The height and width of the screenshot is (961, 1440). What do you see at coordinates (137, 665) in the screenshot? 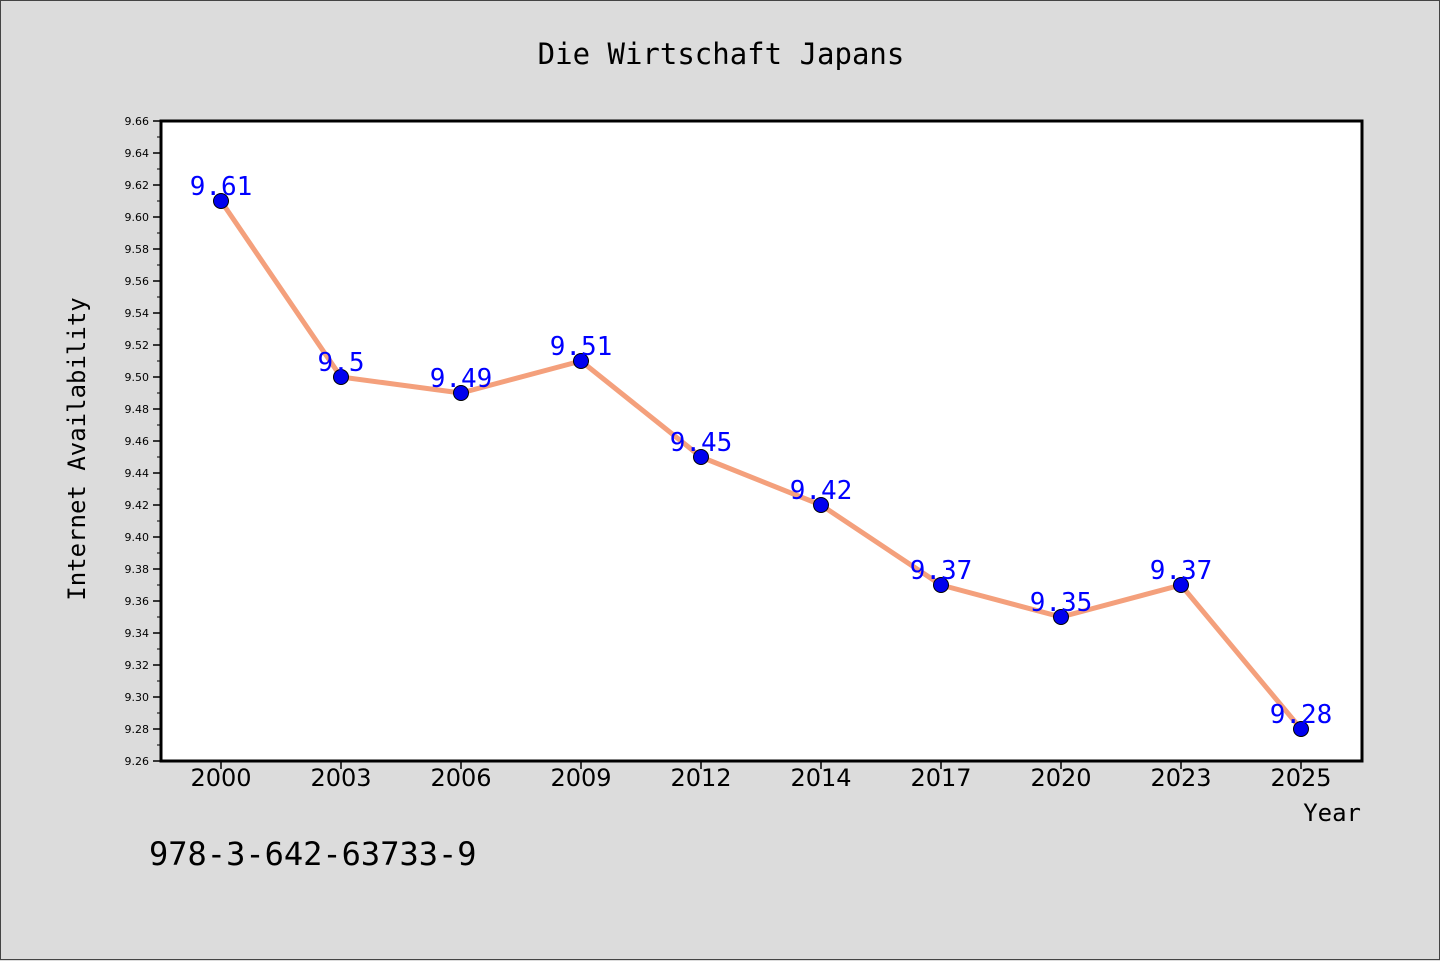
I see `y-tick-label: 9.32` at bounding box center [137, 665].